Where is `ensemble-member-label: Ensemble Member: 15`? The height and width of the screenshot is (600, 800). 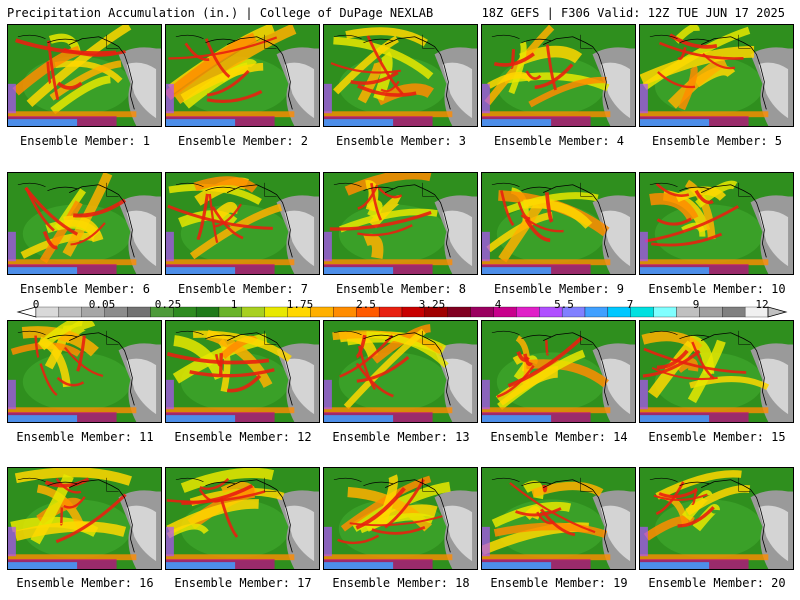
ensemble-member-label: Ensemble Member: 15 is located at coordinates (717, 437).